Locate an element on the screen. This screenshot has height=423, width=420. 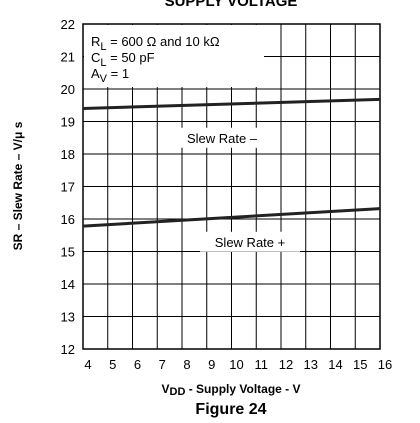
x-axis-label: VDD - Supply Voltage - V is located at coordinates (230, 390).